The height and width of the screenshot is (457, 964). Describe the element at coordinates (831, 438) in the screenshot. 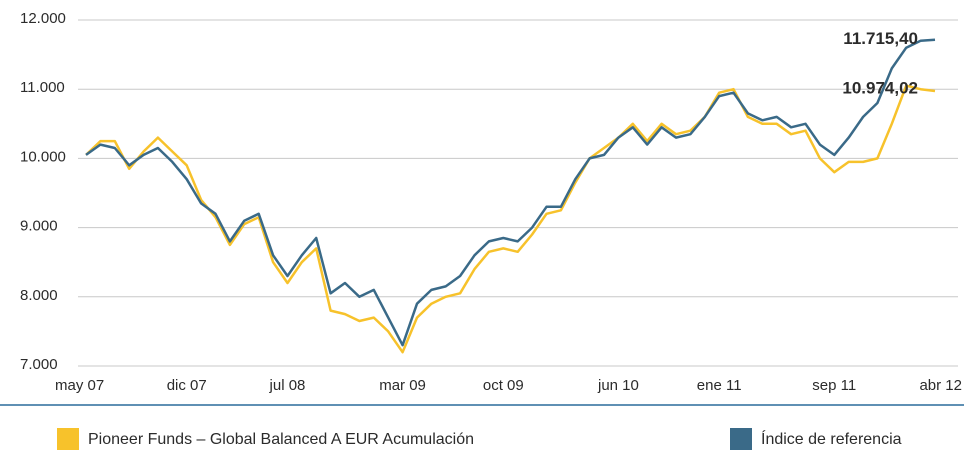

I see `legend-label: Índice de referencia` at that location.